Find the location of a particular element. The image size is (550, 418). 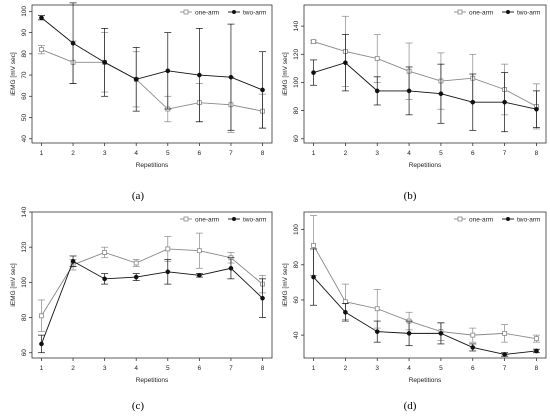

caption-b: (b) is located at coordinates (410, 196).